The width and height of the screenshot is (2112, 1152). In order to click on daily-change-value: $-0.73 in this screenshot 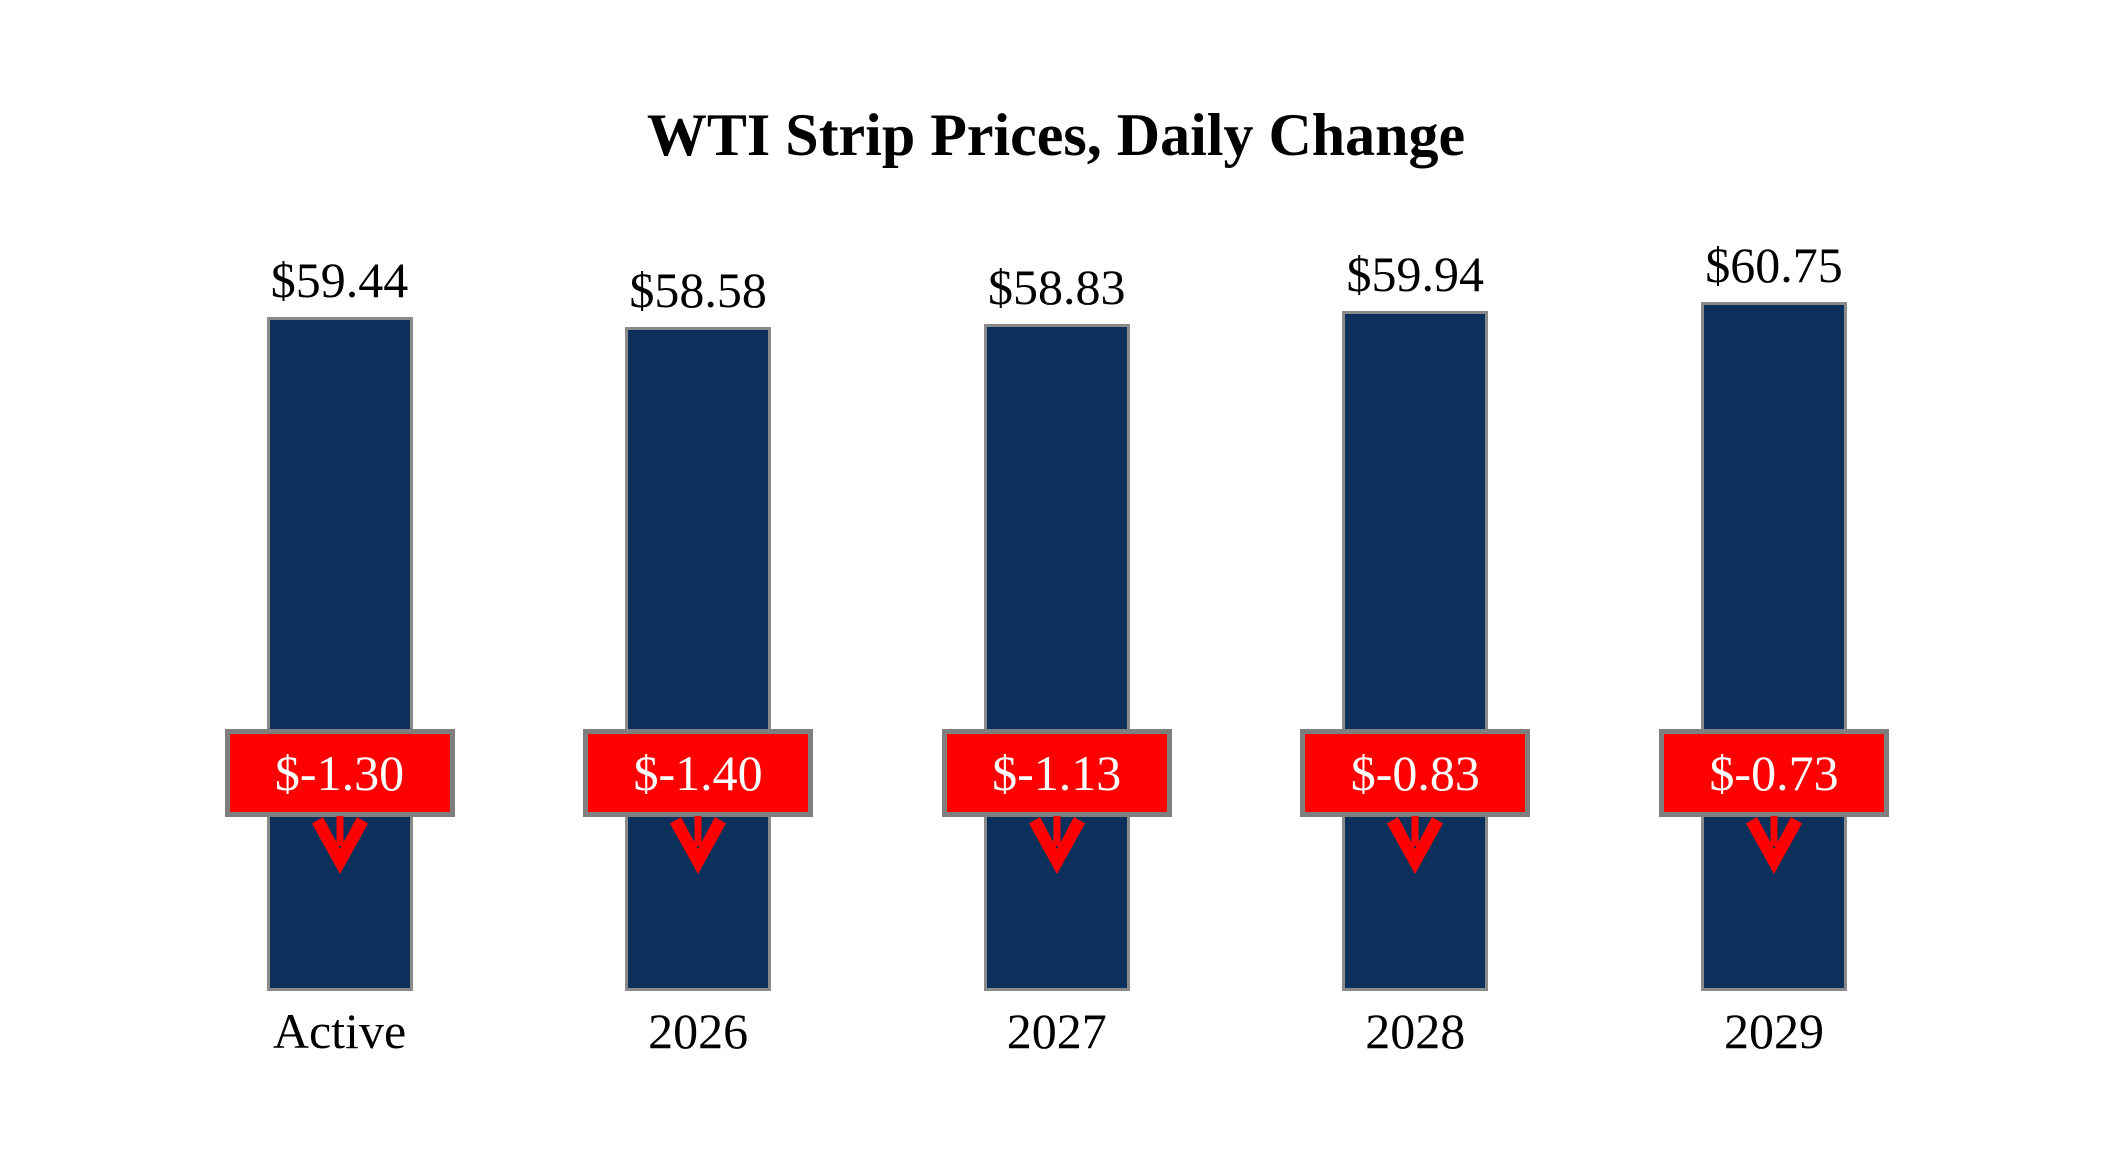, I will do `click(1774, 773)`.